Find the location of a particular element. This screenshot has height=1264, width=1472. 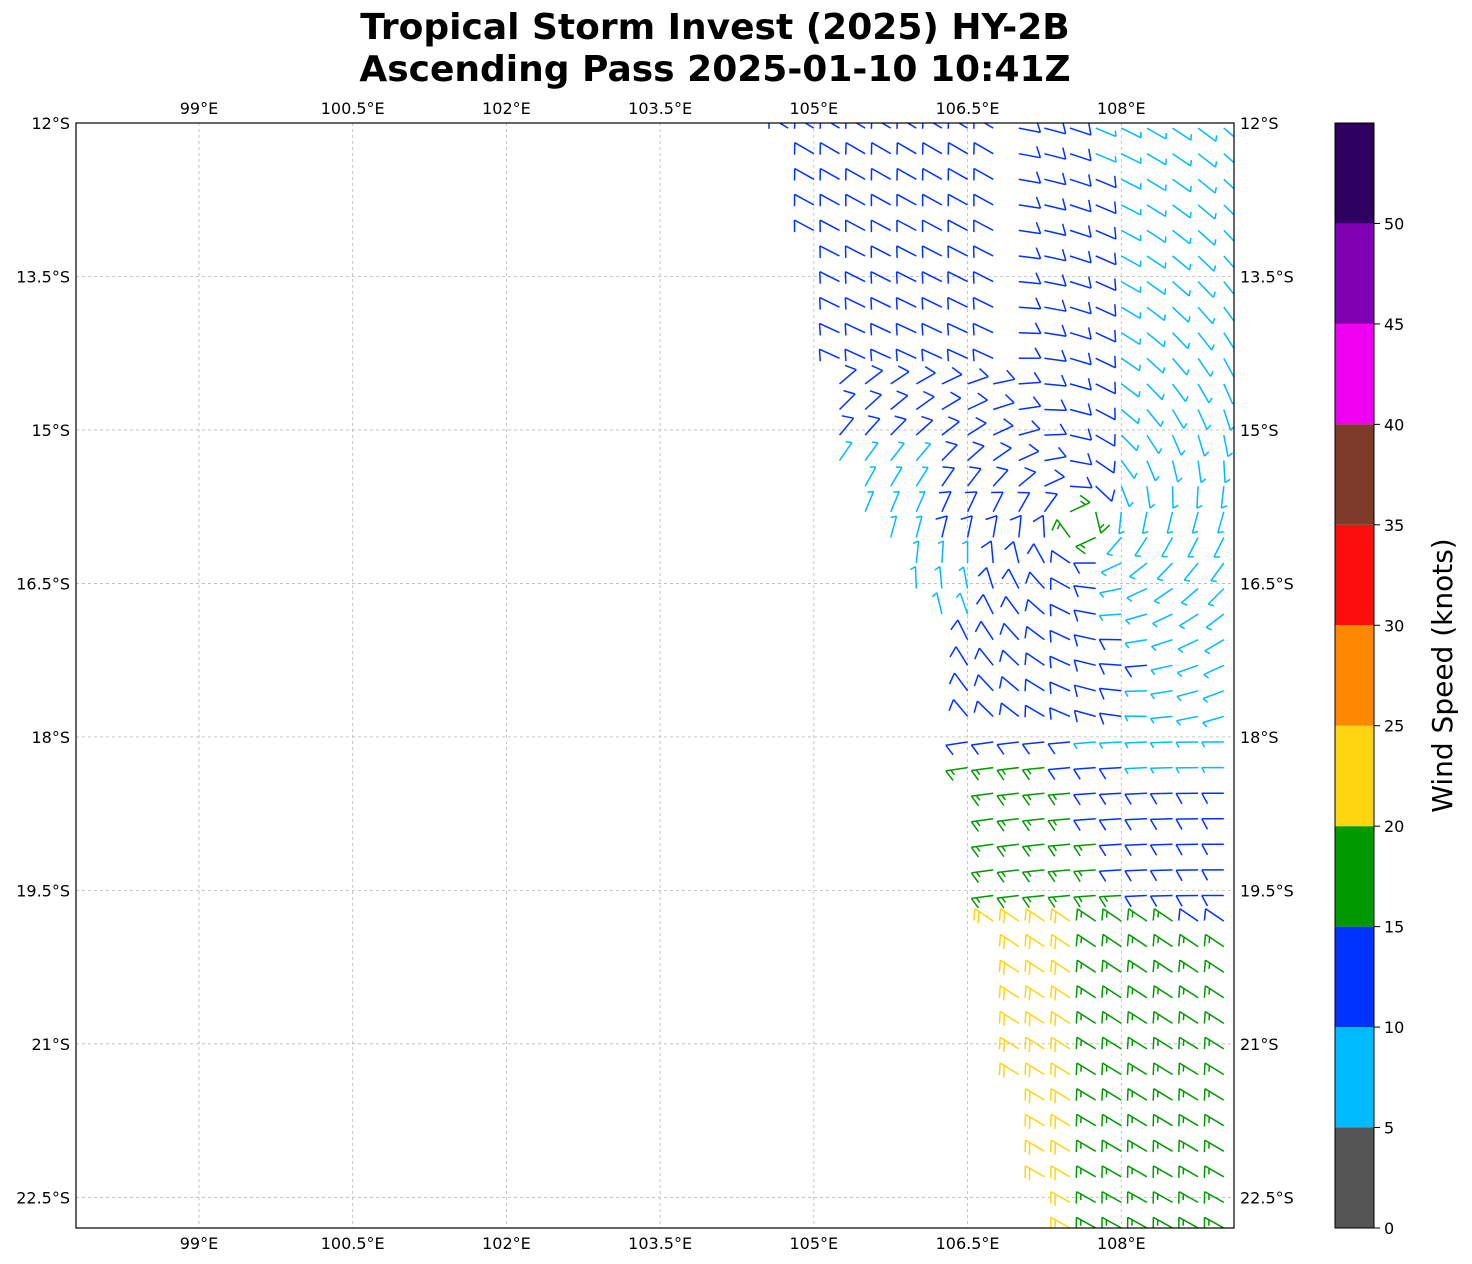

chart-title-line1: Tropical Storm Invest (2025) HY-2B is located at coordinates (715, 27).